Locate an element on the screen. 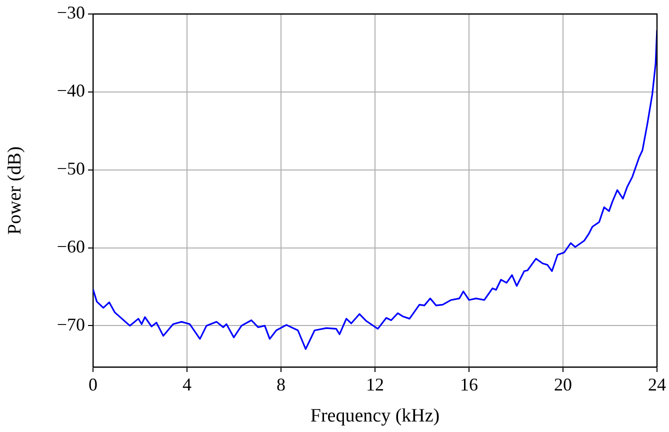 The width and height of the screenshot is (669, 432). x-tick-label: 20 is located at coordinates (563, 384).